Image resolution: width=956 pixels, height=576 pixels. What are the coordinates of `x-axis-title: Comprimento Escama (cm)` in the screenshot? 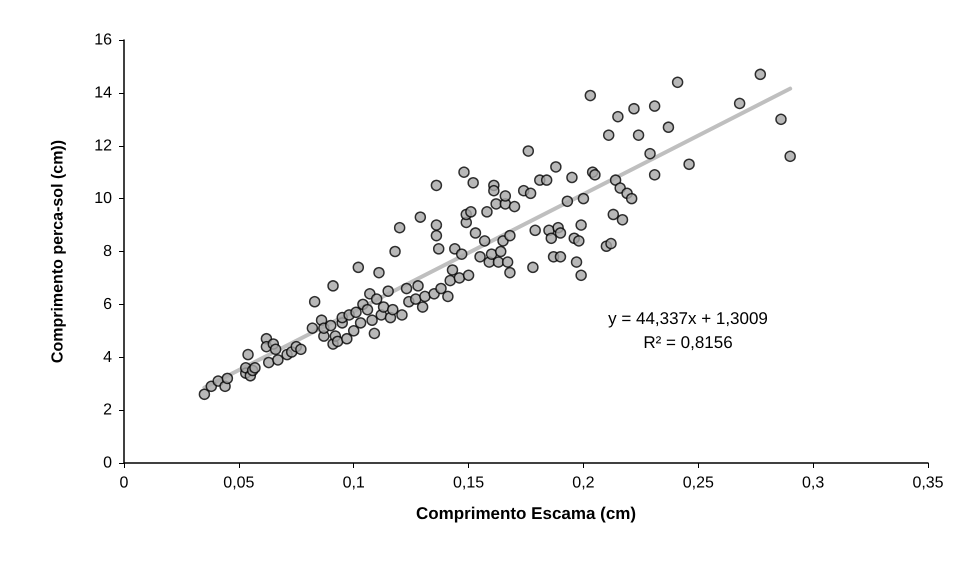 It's located at (526, 513).